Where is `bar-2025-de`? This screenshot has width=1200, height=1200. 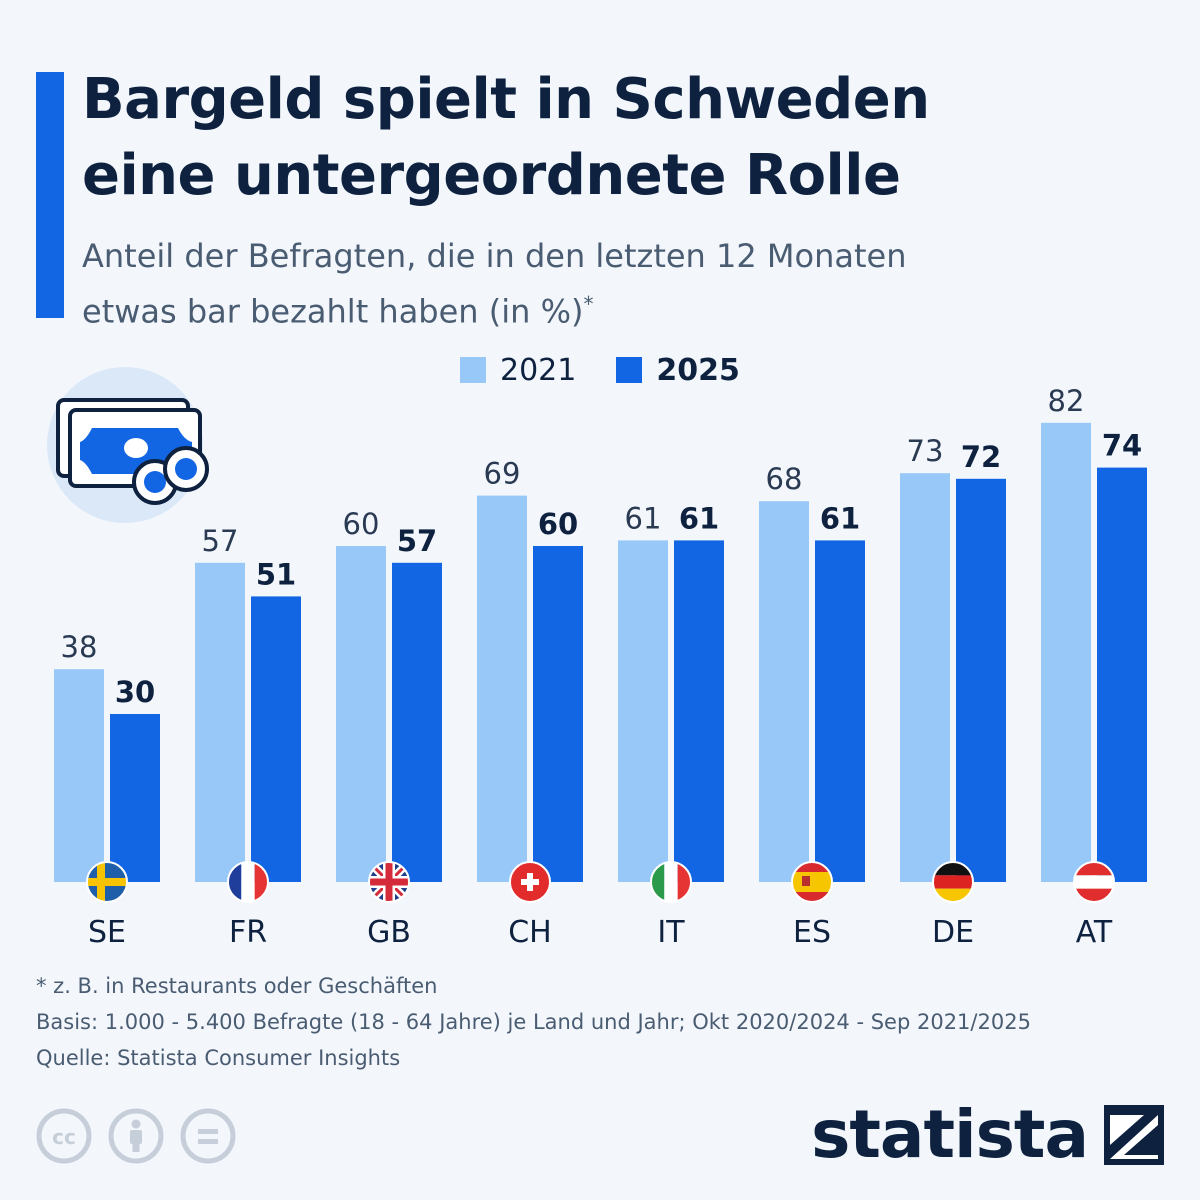
bar-2025-de is located at coordinates (981, 680).